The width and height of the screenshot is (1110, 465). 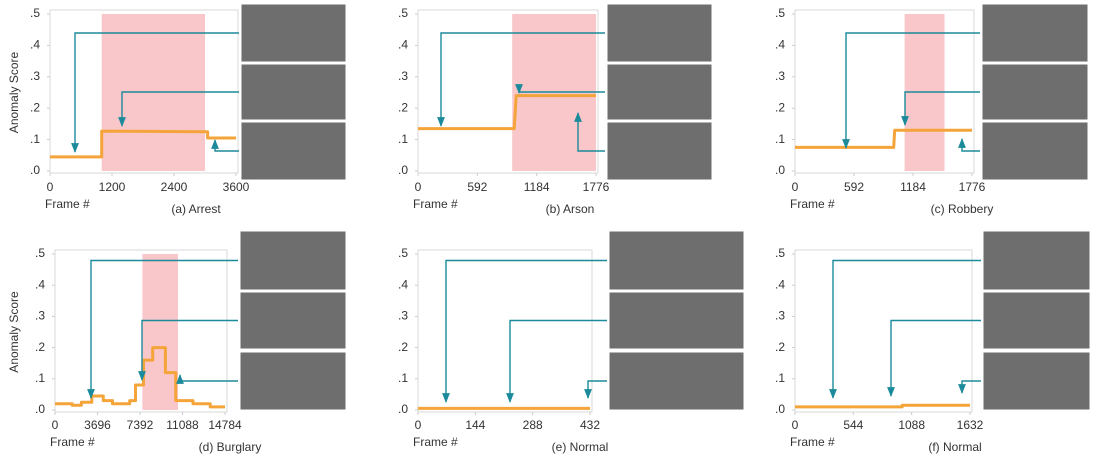 What do you see at coordinates (970, 425) in the screenshot?
I see `x-tick-label: 1632` at bounding box center [970, 425].